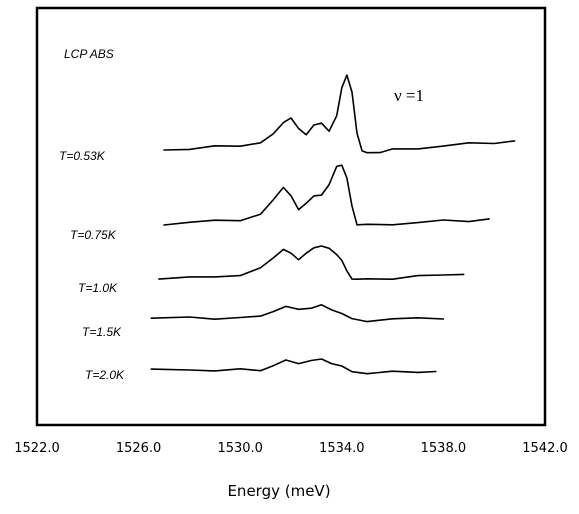 This screenshot has width=579, height=514. What do you see at coordinates (93, 235) in the screenshot?
I see `series-label: T=0.75K` at bounding box center [93, 235].